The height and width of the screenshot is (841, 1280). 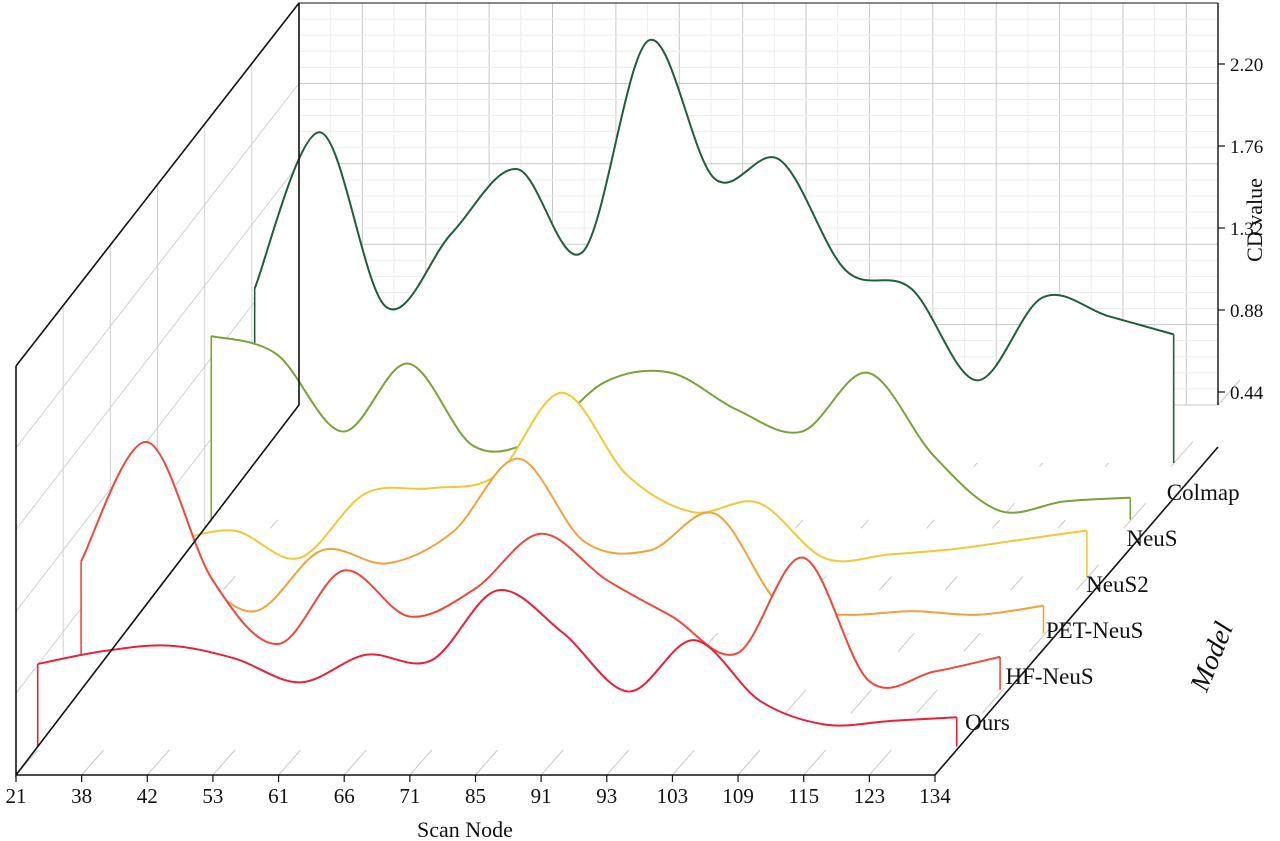 What do you see at coordinates (497, 658) in the screenshot?
I see `series-line-ours` at bounding box center [497, 658].